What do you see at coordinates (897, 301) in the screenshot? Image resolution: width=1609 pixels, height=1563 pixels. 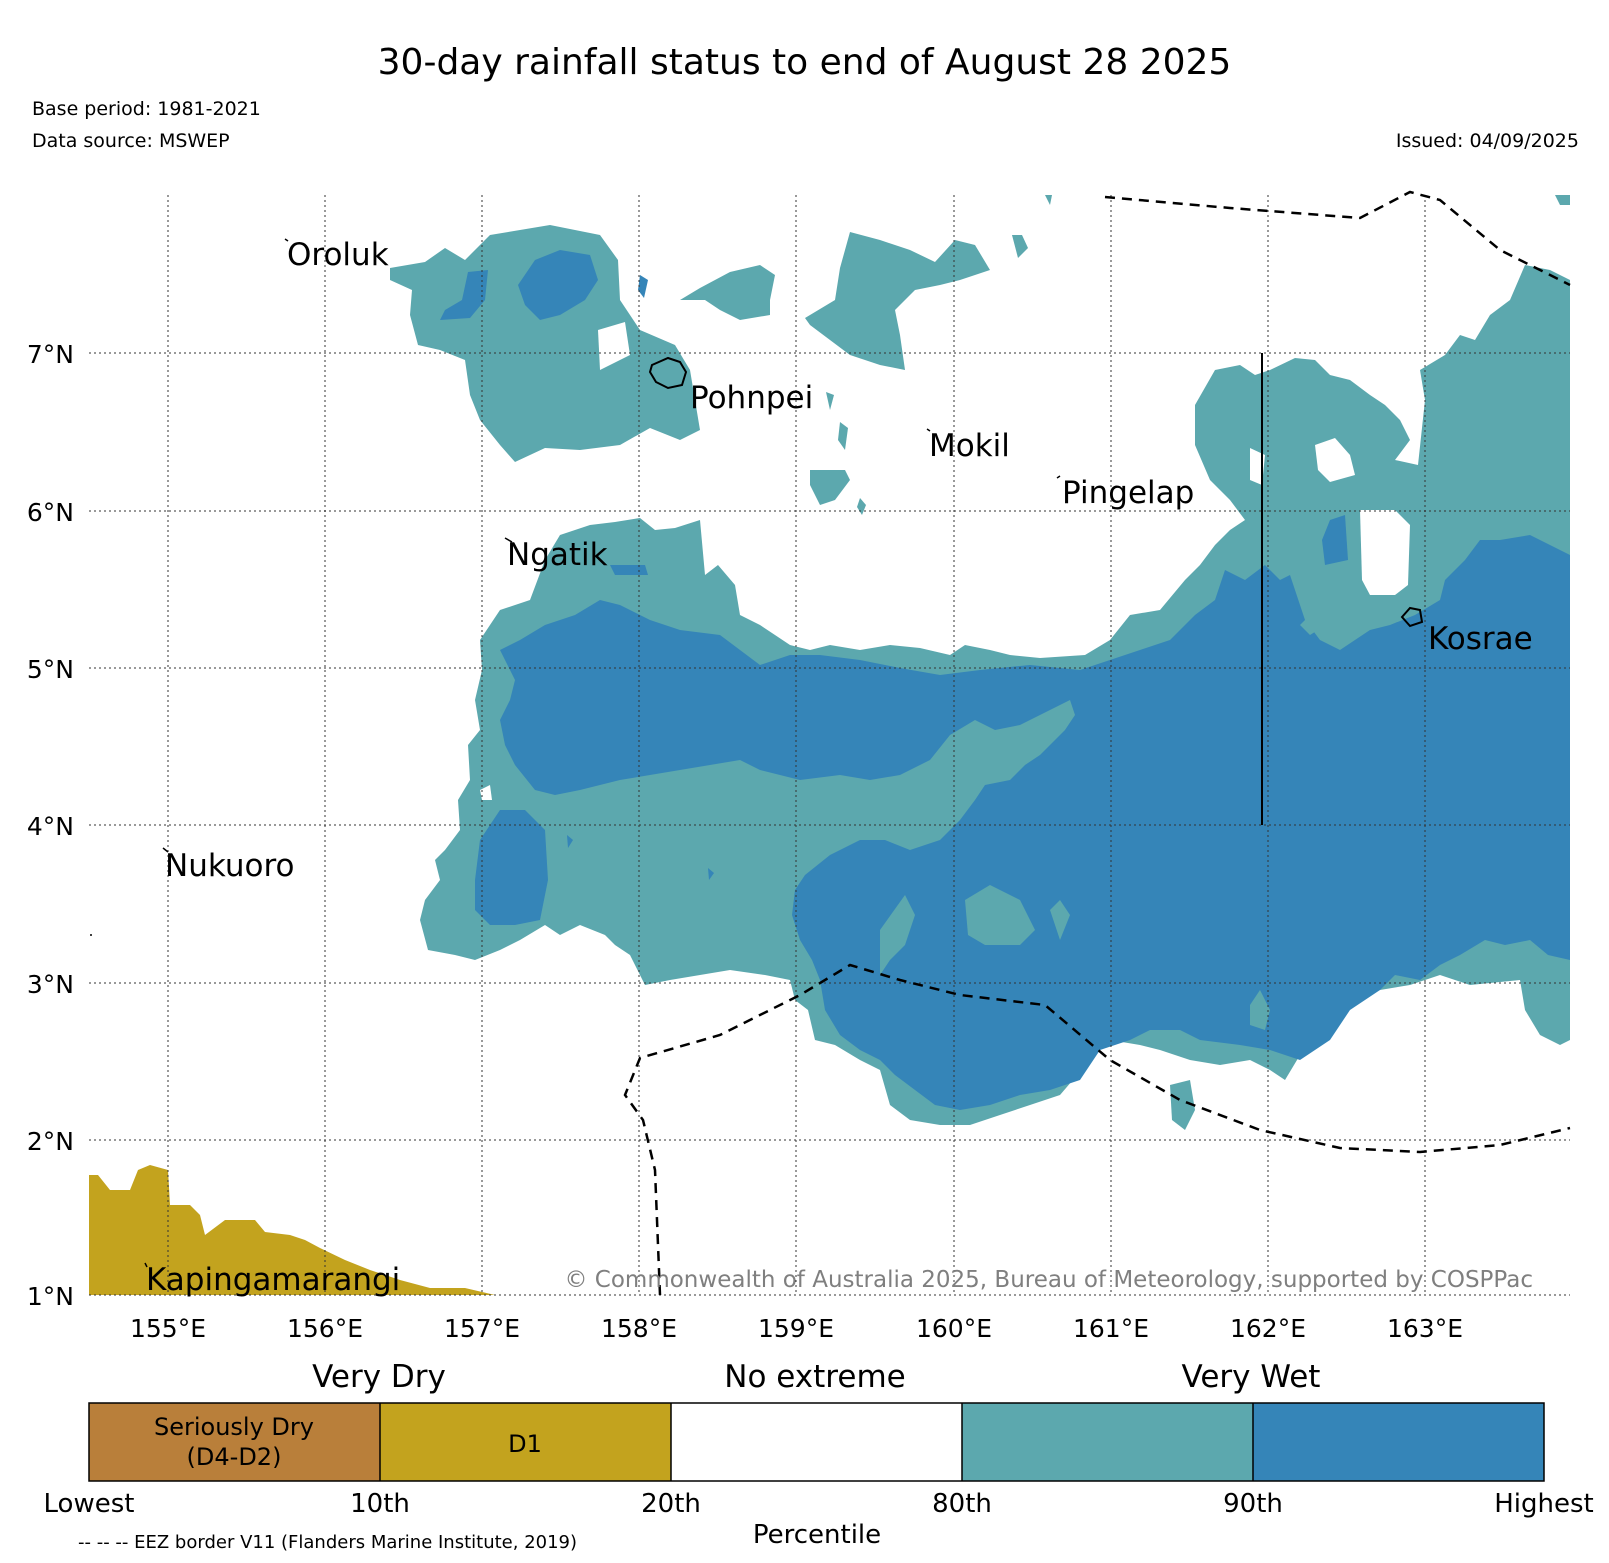 I see `wet-area-mokil-north` at bounding box center [897, 301].